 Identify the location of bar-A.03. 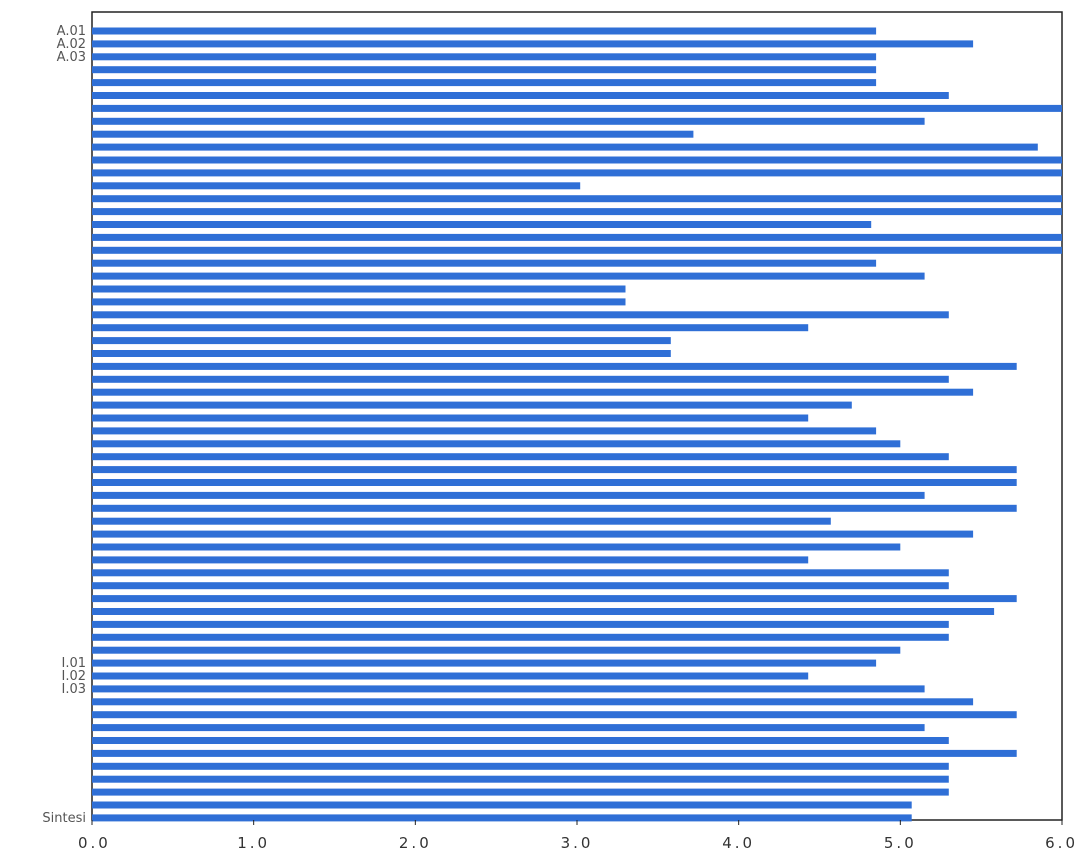
(484, 57).